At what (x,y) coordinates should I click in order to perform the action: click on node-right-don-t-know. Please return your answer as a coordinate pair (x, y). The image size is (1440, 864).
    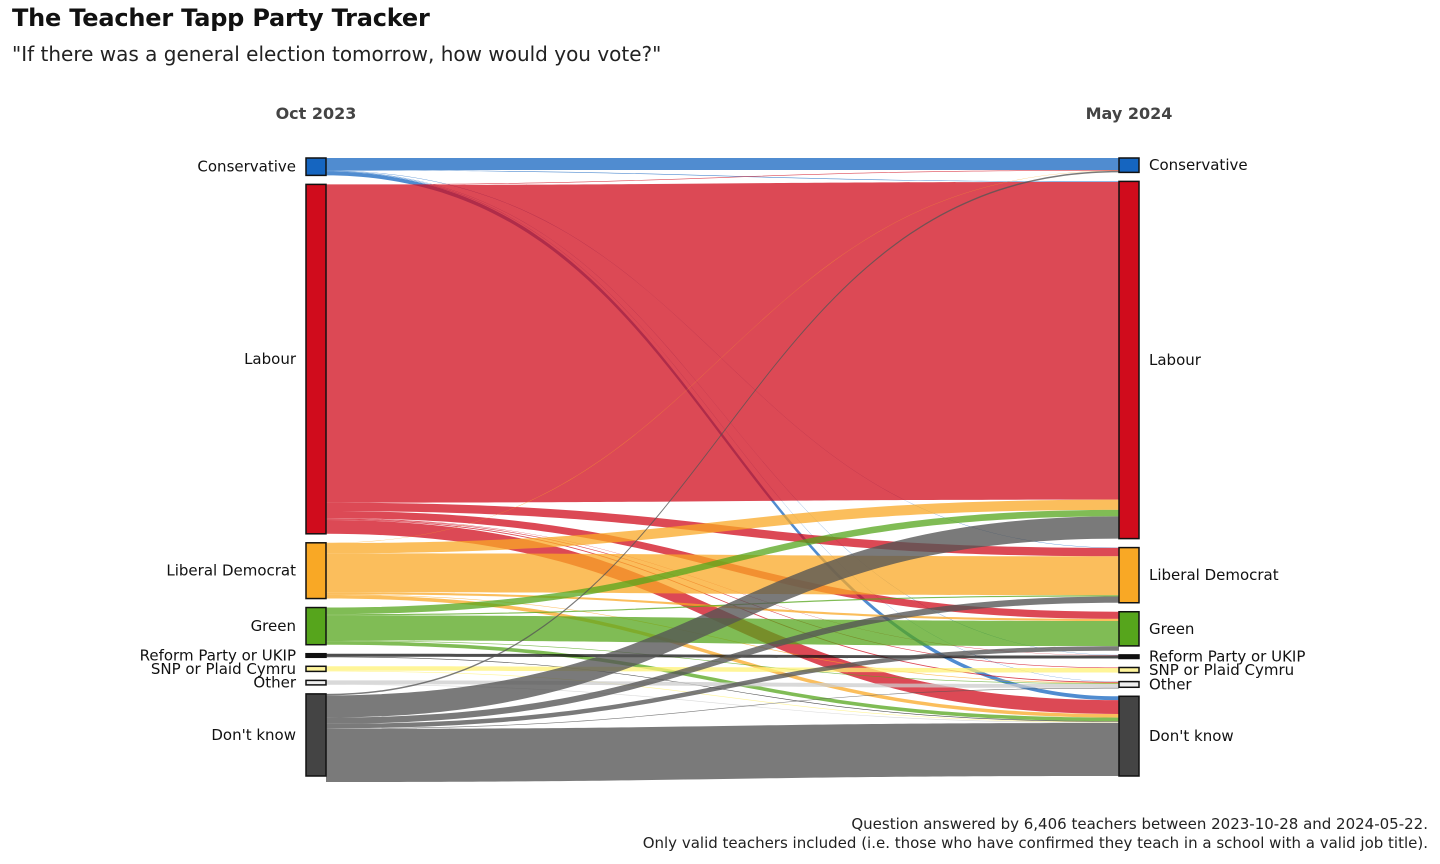
    Looking at the image, I should click on (1129, 736).